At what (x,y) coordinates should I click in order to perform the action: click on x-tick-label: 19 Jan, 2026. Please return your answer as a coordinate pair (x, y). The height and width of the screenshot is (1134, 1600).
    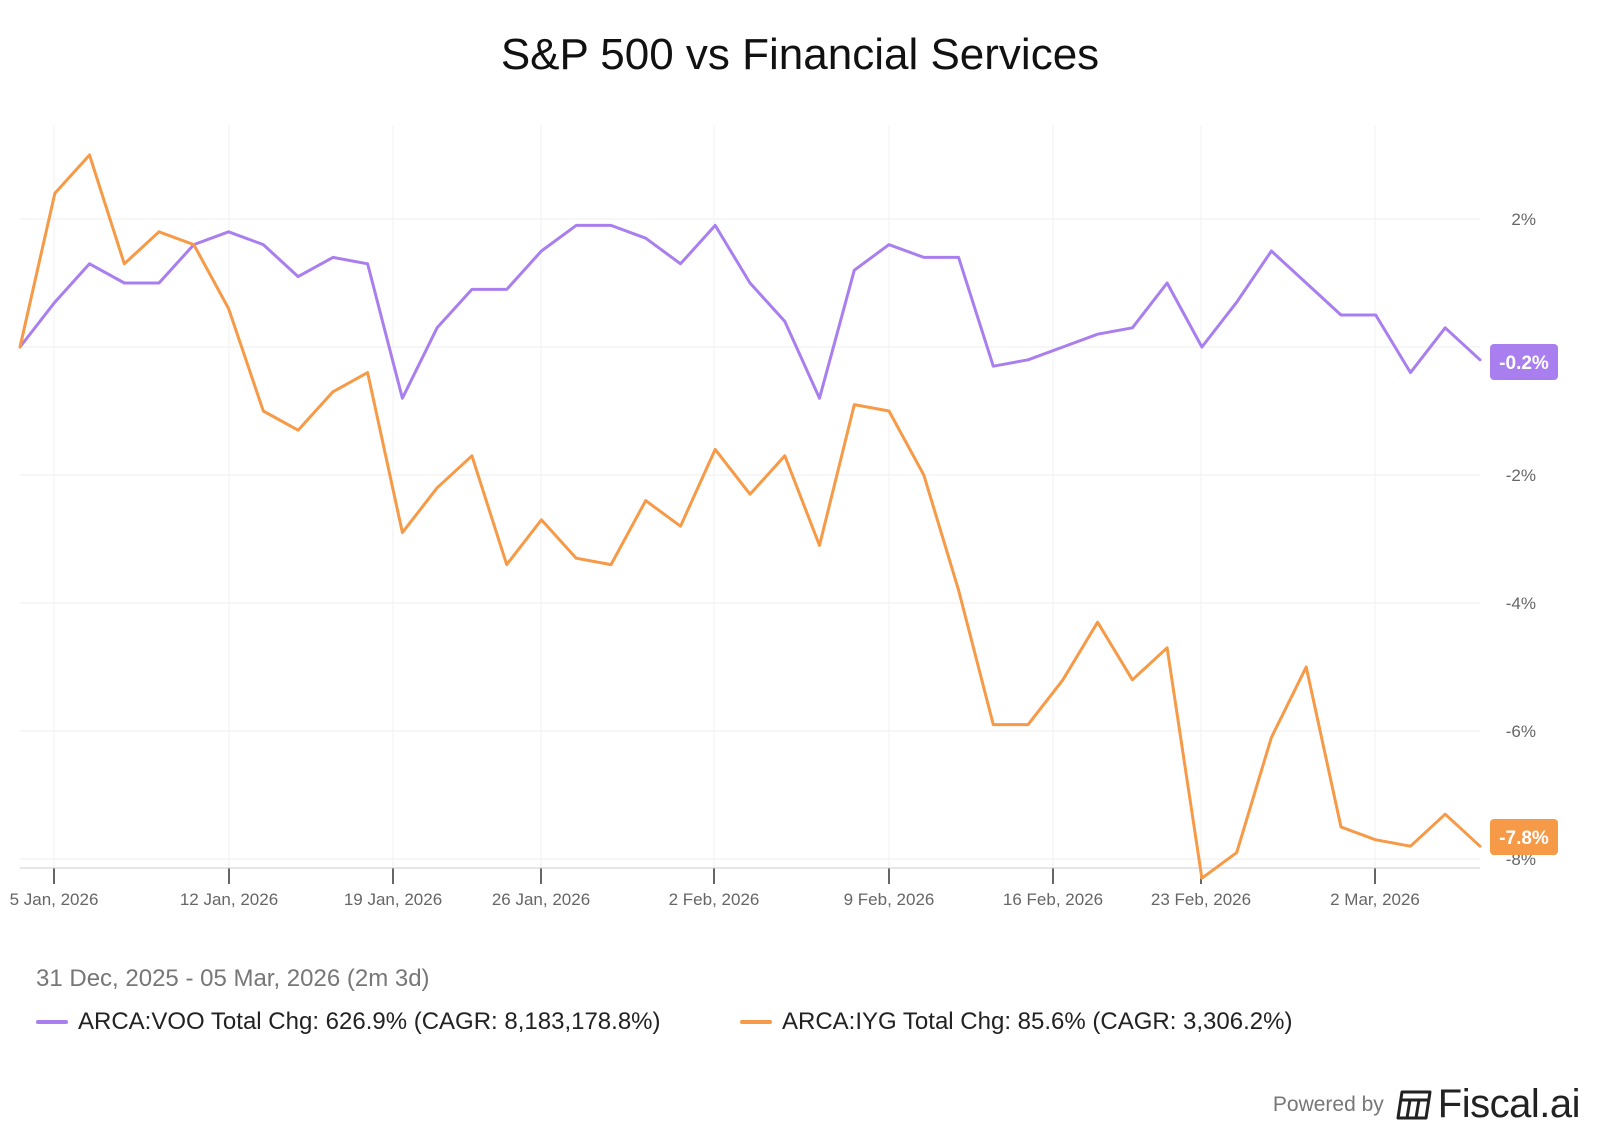
    Looking at the image, I should click on (393, 899).